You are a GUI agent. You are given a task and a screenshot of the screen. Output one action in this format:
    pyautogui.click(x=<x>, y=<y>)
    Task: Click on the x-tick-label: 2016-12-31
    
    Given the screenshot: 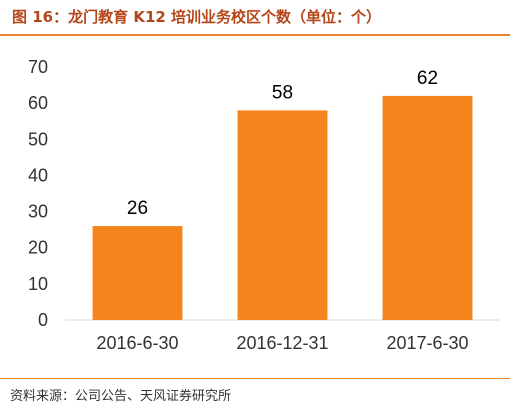 What is the action you would take?
    pyautogui.click(x=282, y=343)
    